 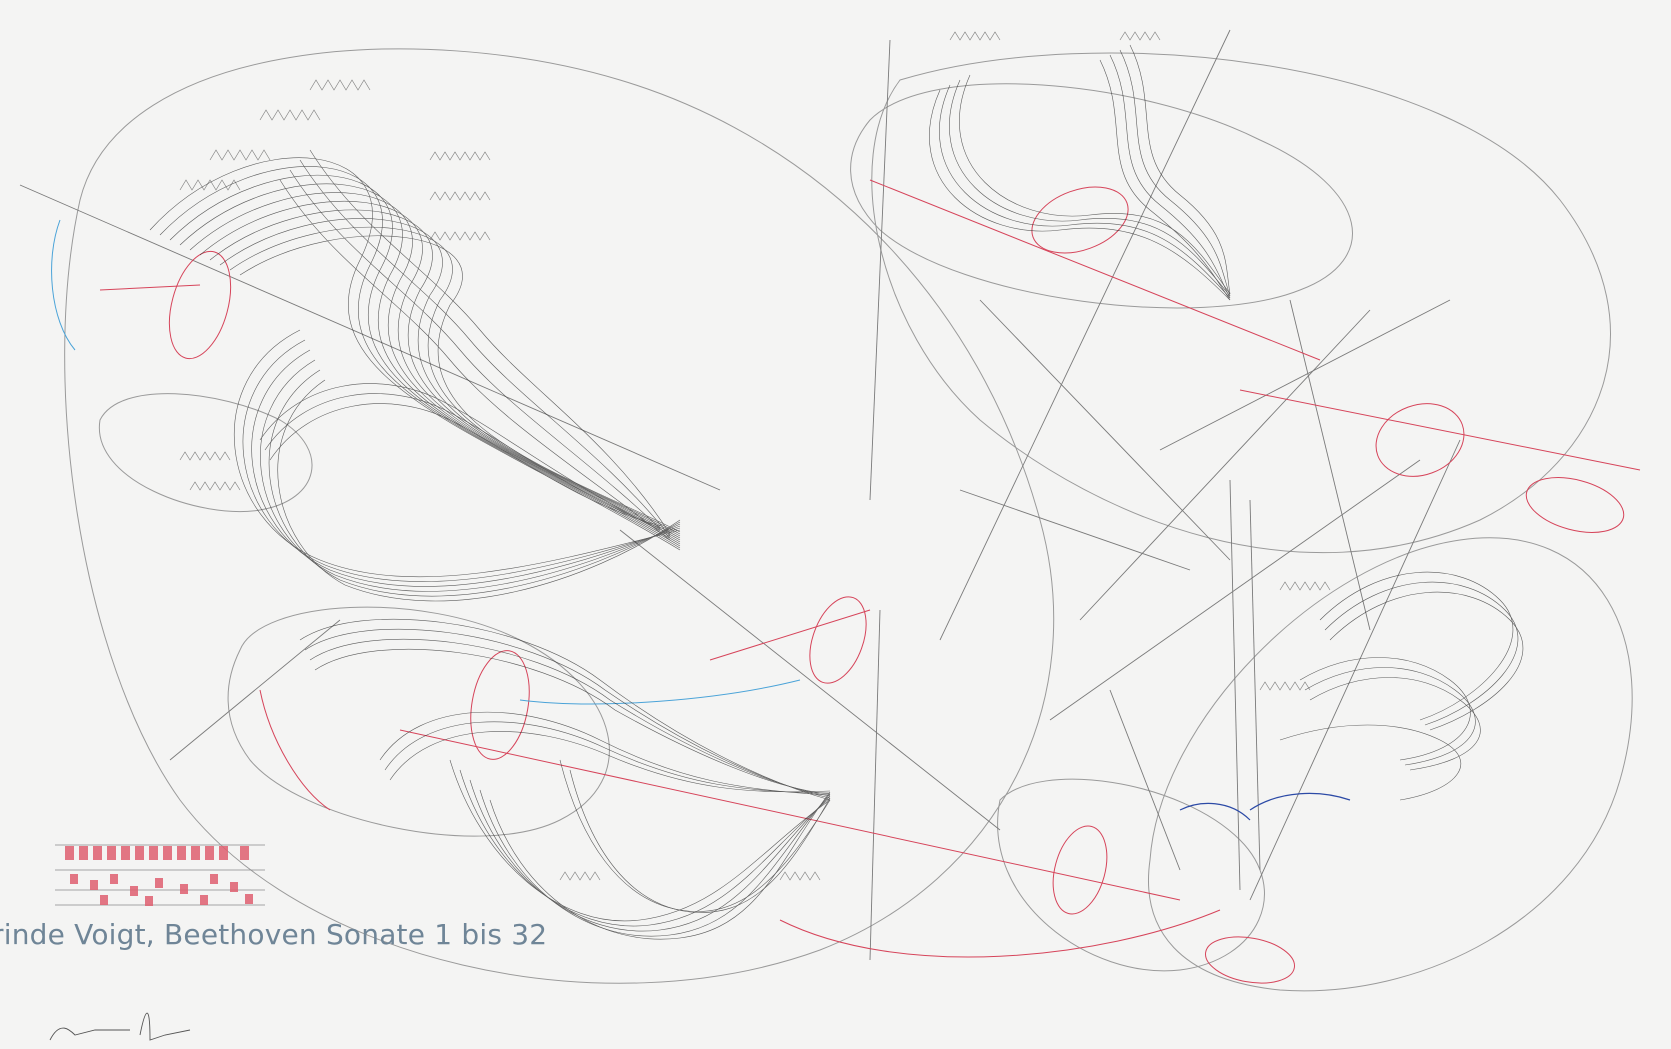 What do you see at coordinates (565, 779) in the screenshot?
I see `dense-bundle-lower` at bounding box center [565, 779].